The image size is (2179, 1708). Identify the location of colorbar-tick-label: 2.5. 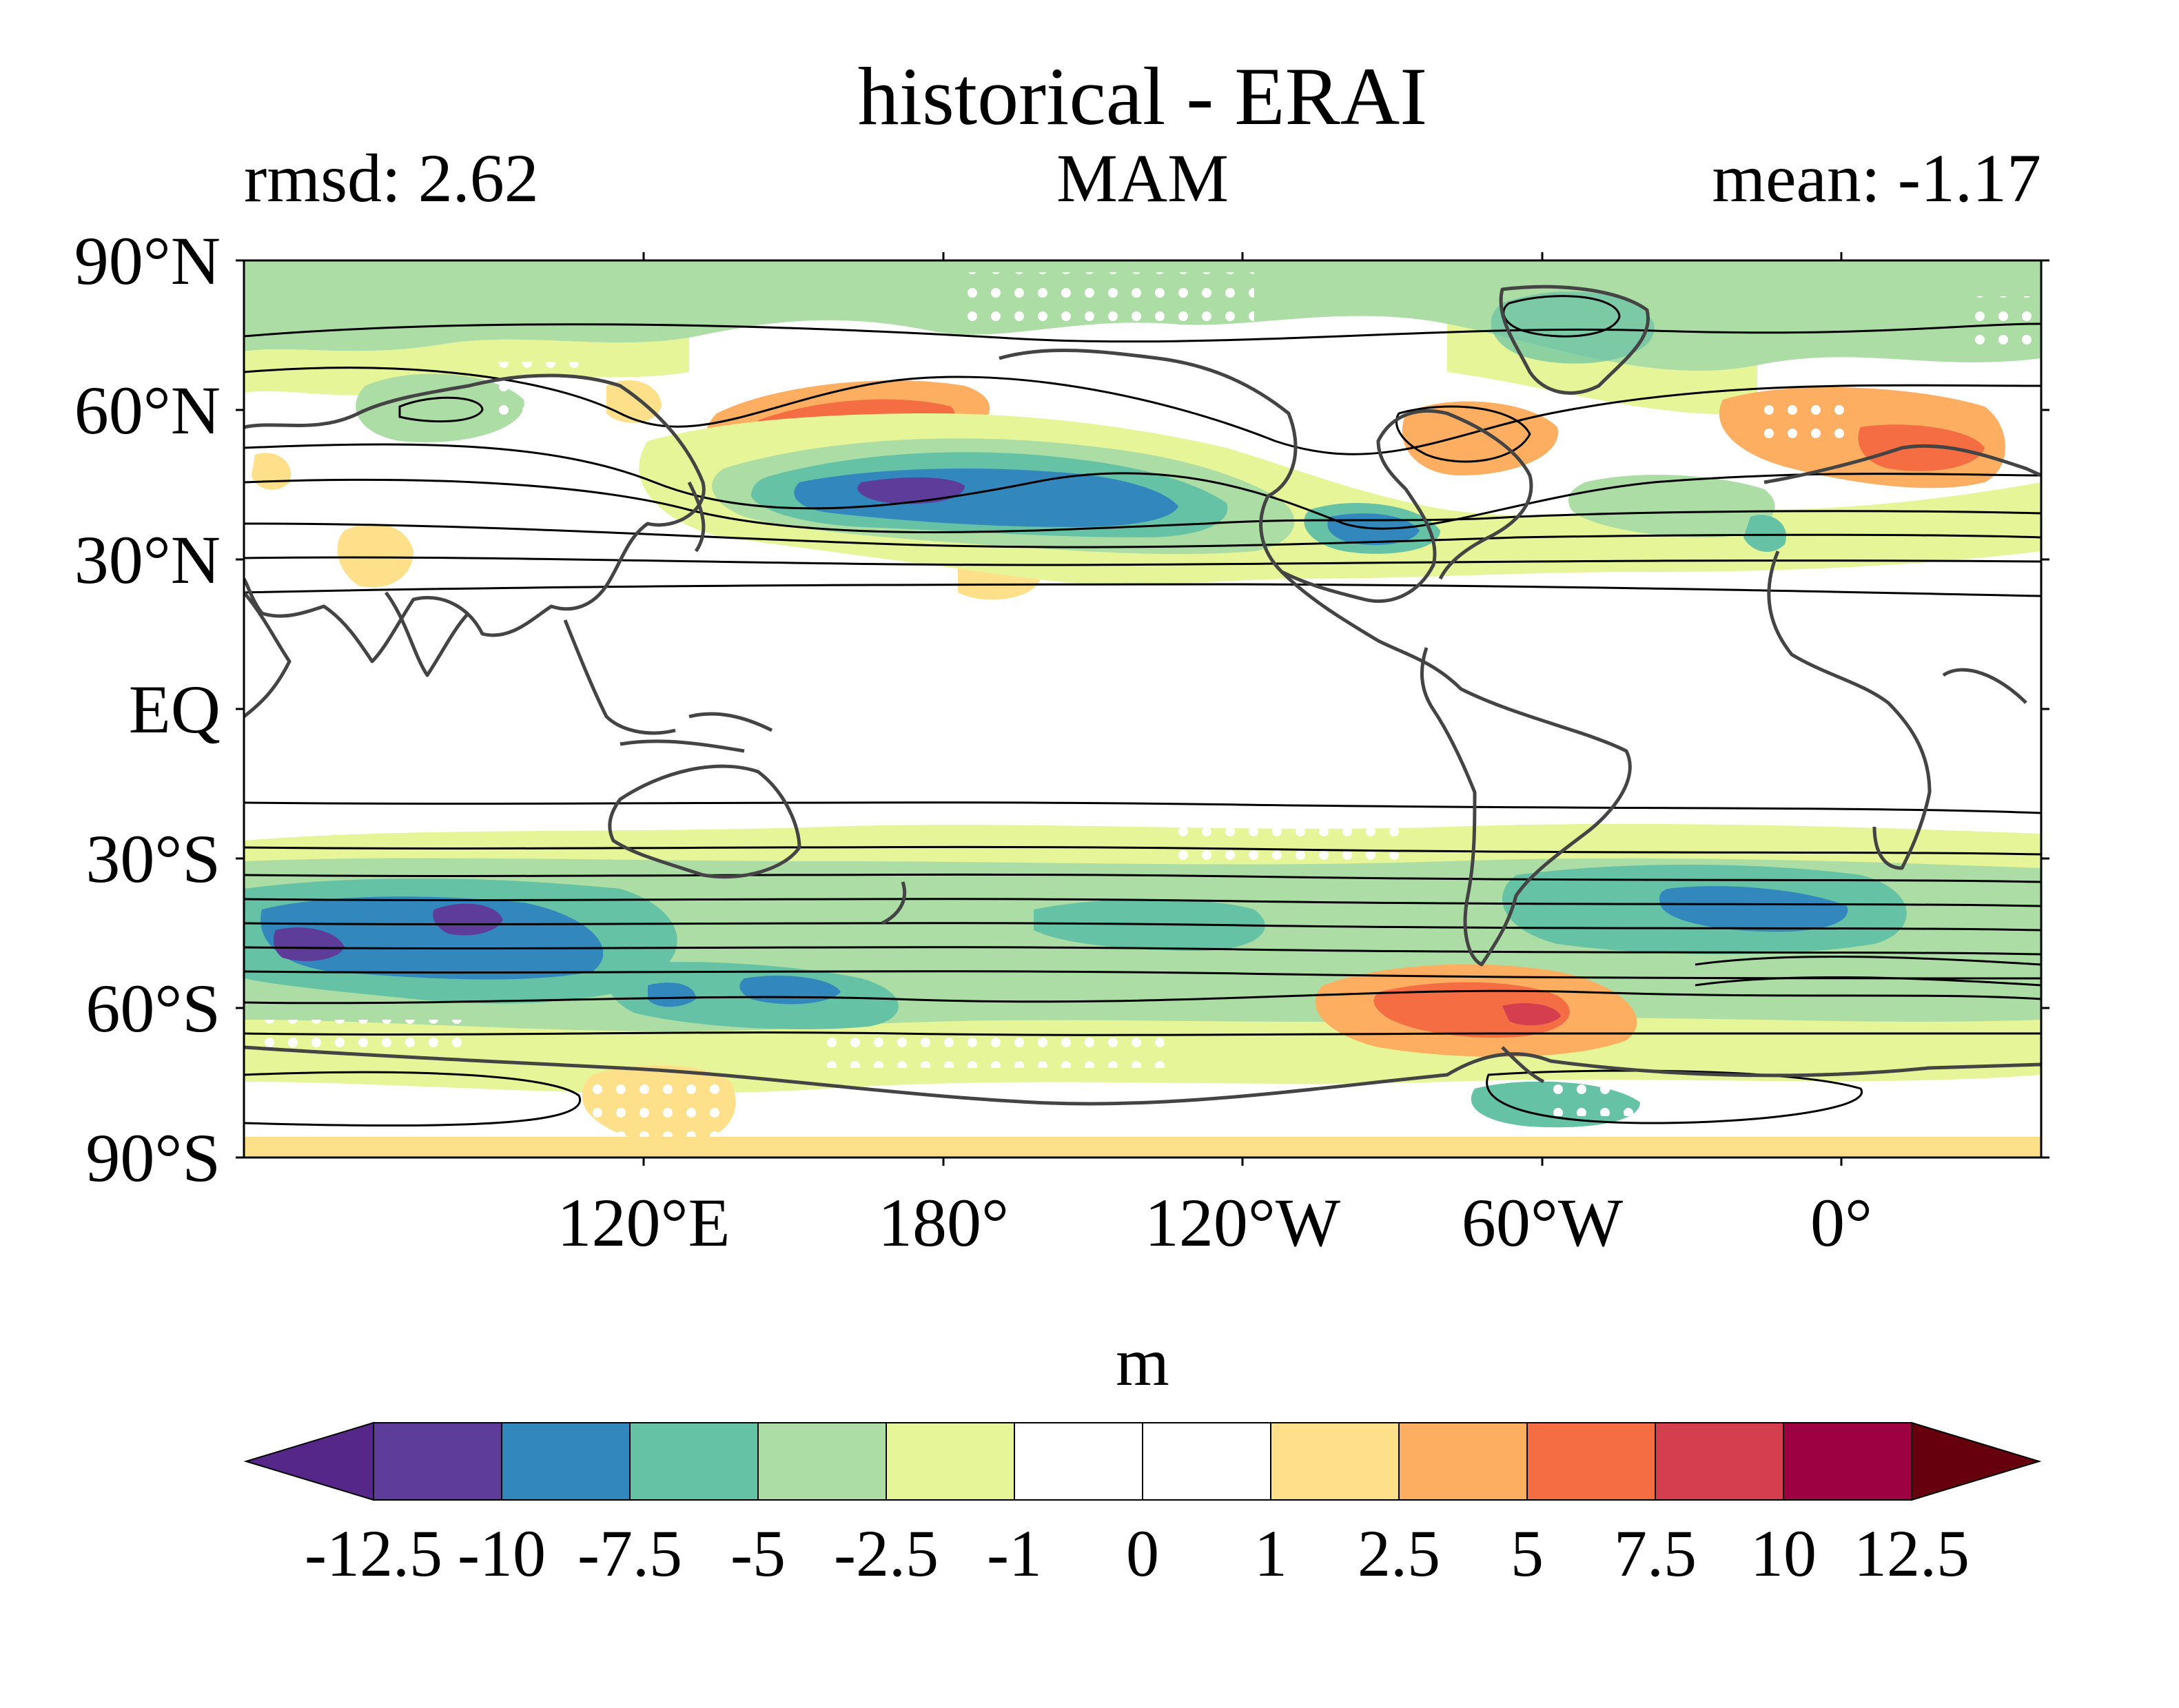
(1399, 1553).